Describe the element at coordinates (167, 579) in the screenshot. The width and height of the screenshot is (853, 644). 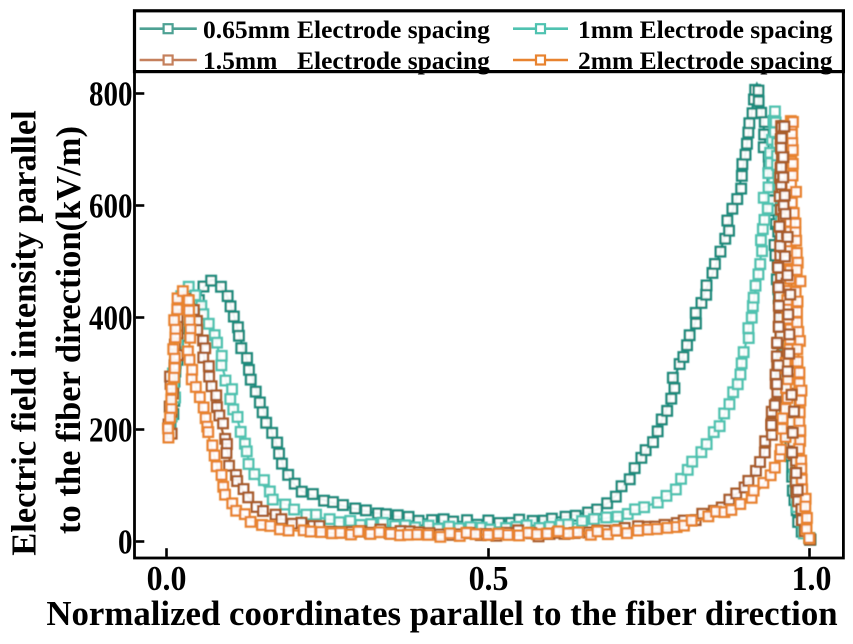
I see `svg-text: 0.0` at that location.